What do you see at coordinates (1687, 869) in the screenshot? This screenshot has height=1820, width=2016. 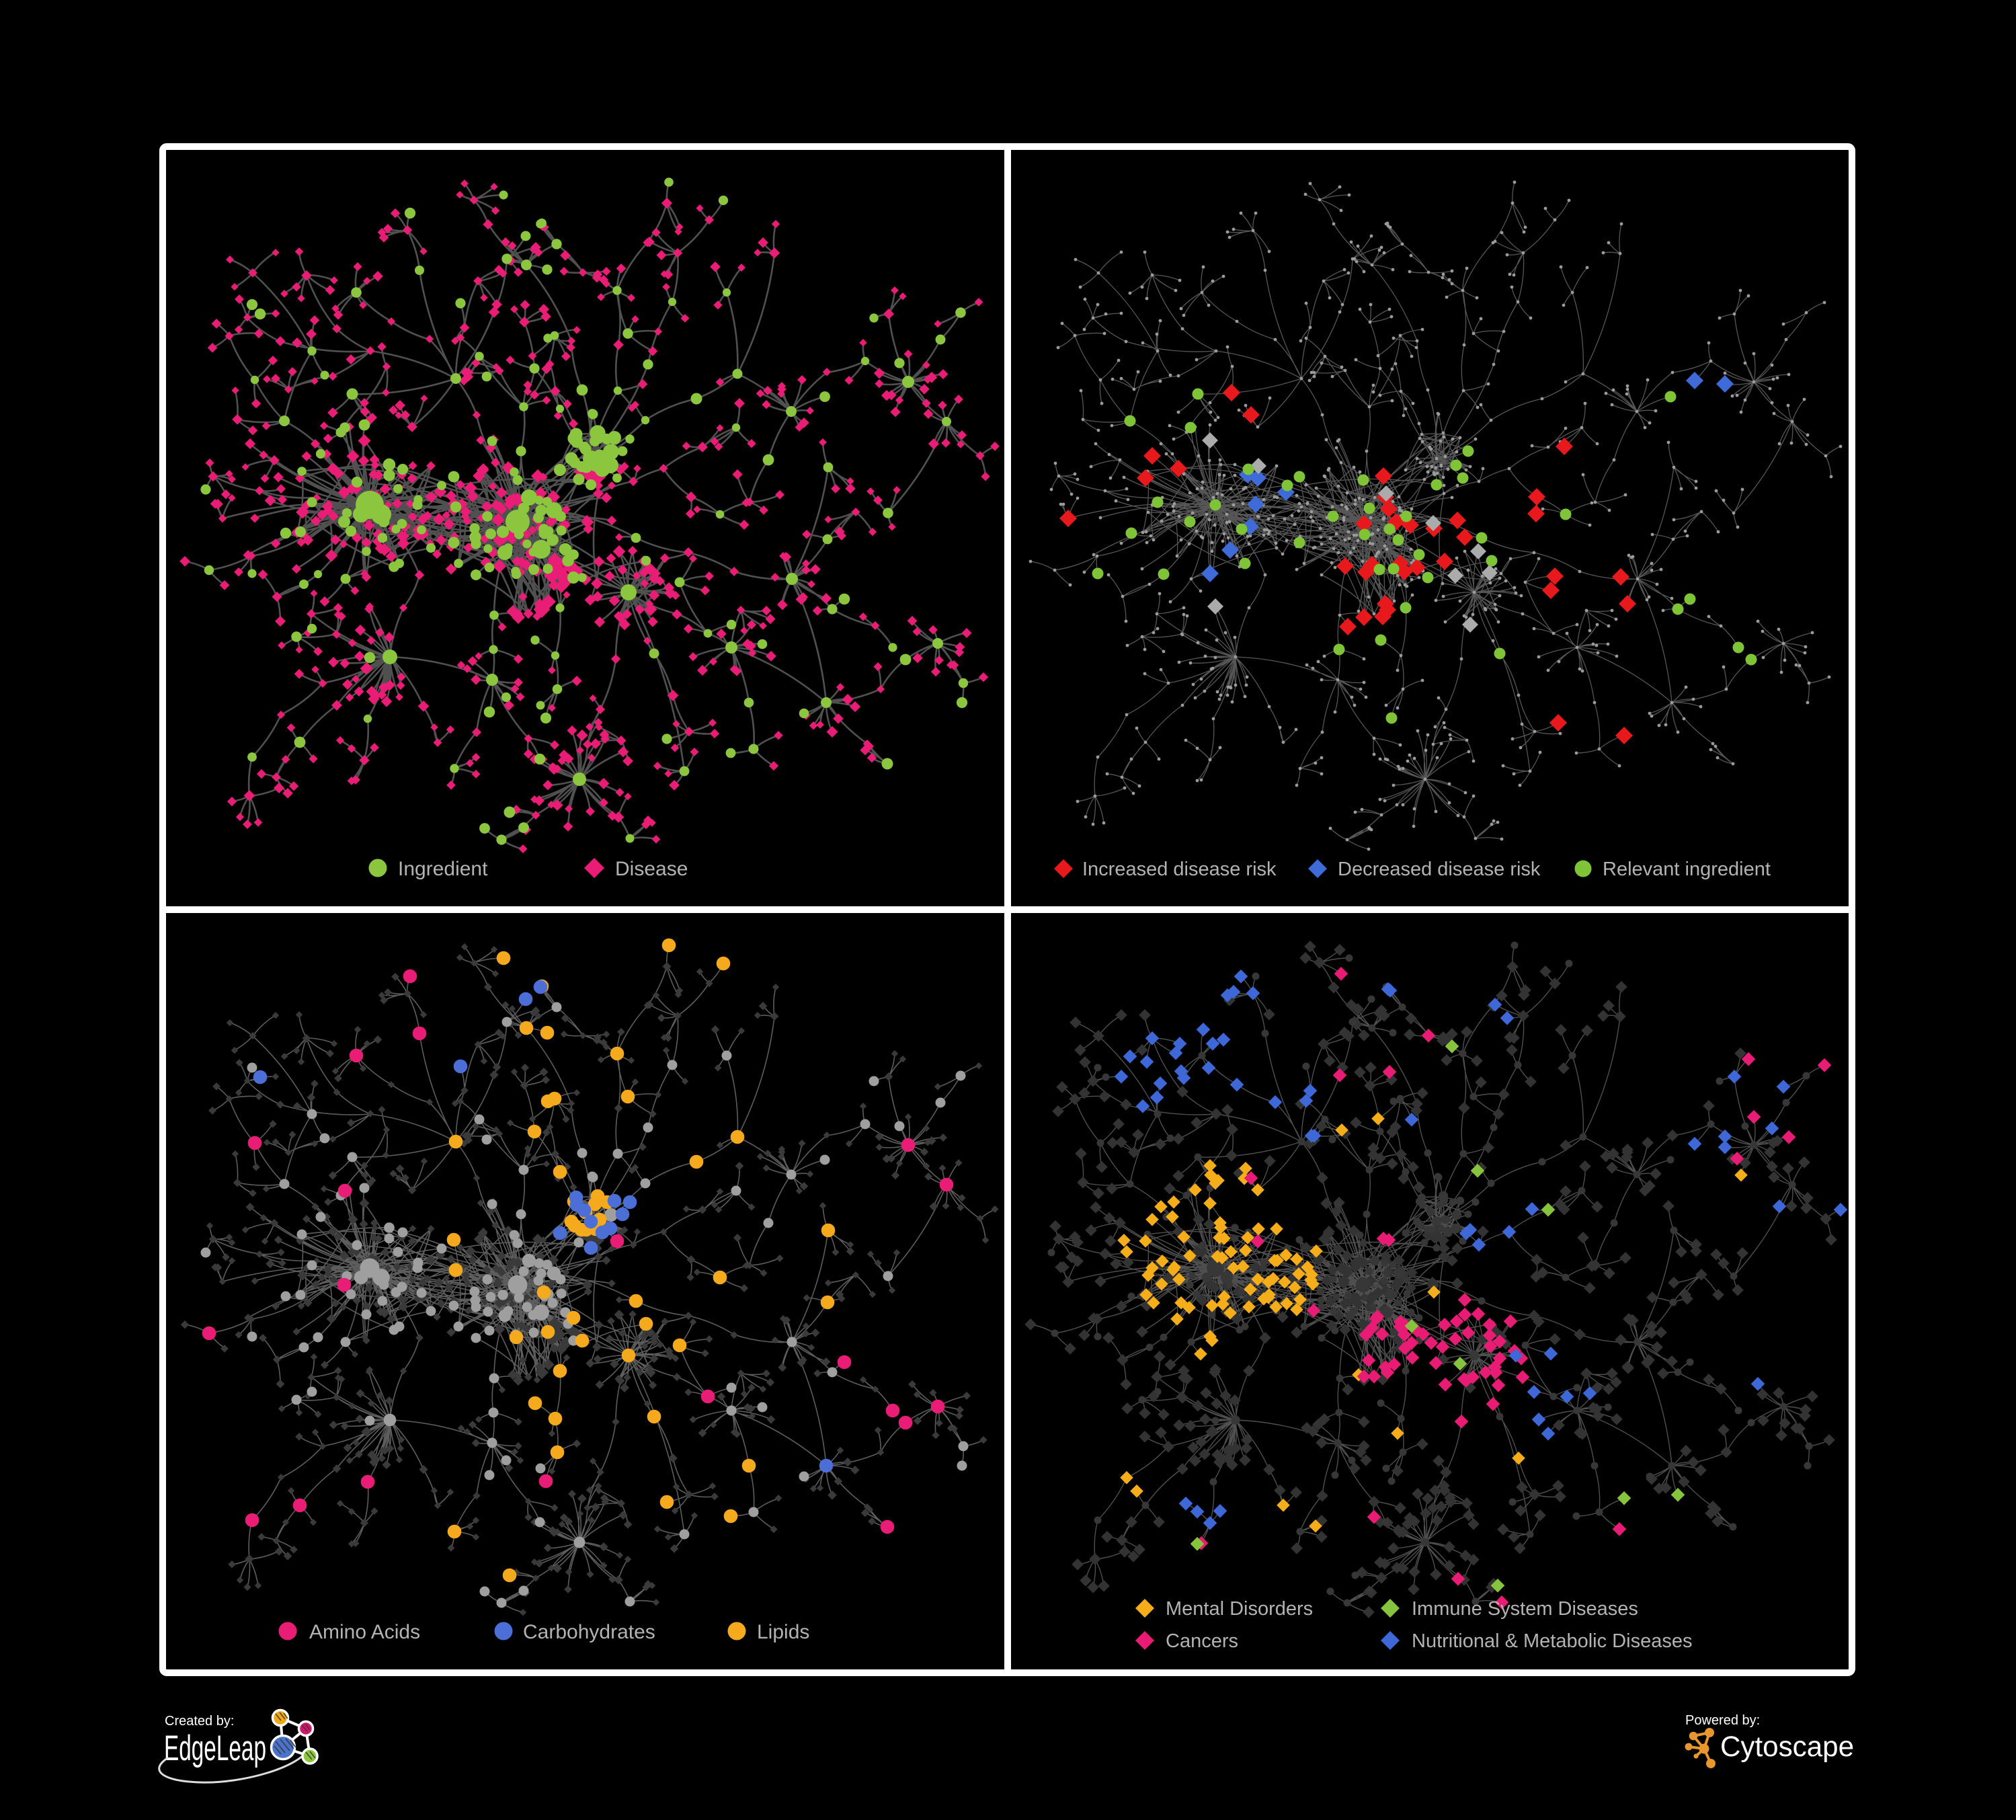 I see `svg-text: Relevant ingredient` at bounding box center [1687, 869].